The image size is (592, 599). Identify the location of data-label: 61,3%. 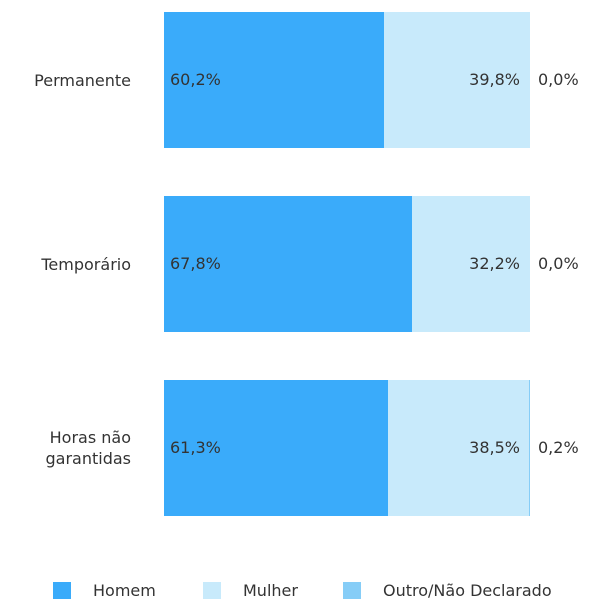
(195, 447).